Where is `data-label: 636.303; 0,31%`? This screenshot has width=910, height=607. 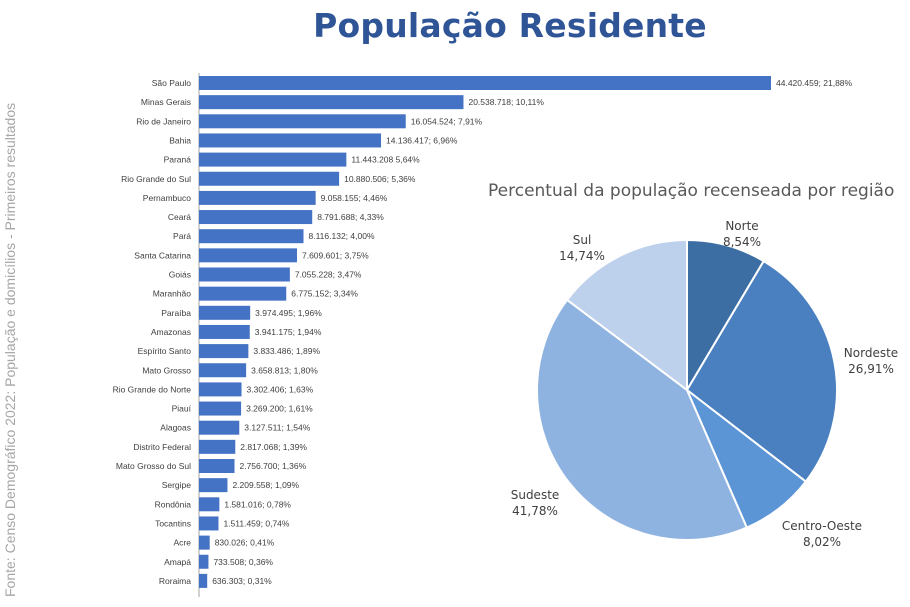 data-label: 636.303; 0,31% is located at coordinates (242, 581).